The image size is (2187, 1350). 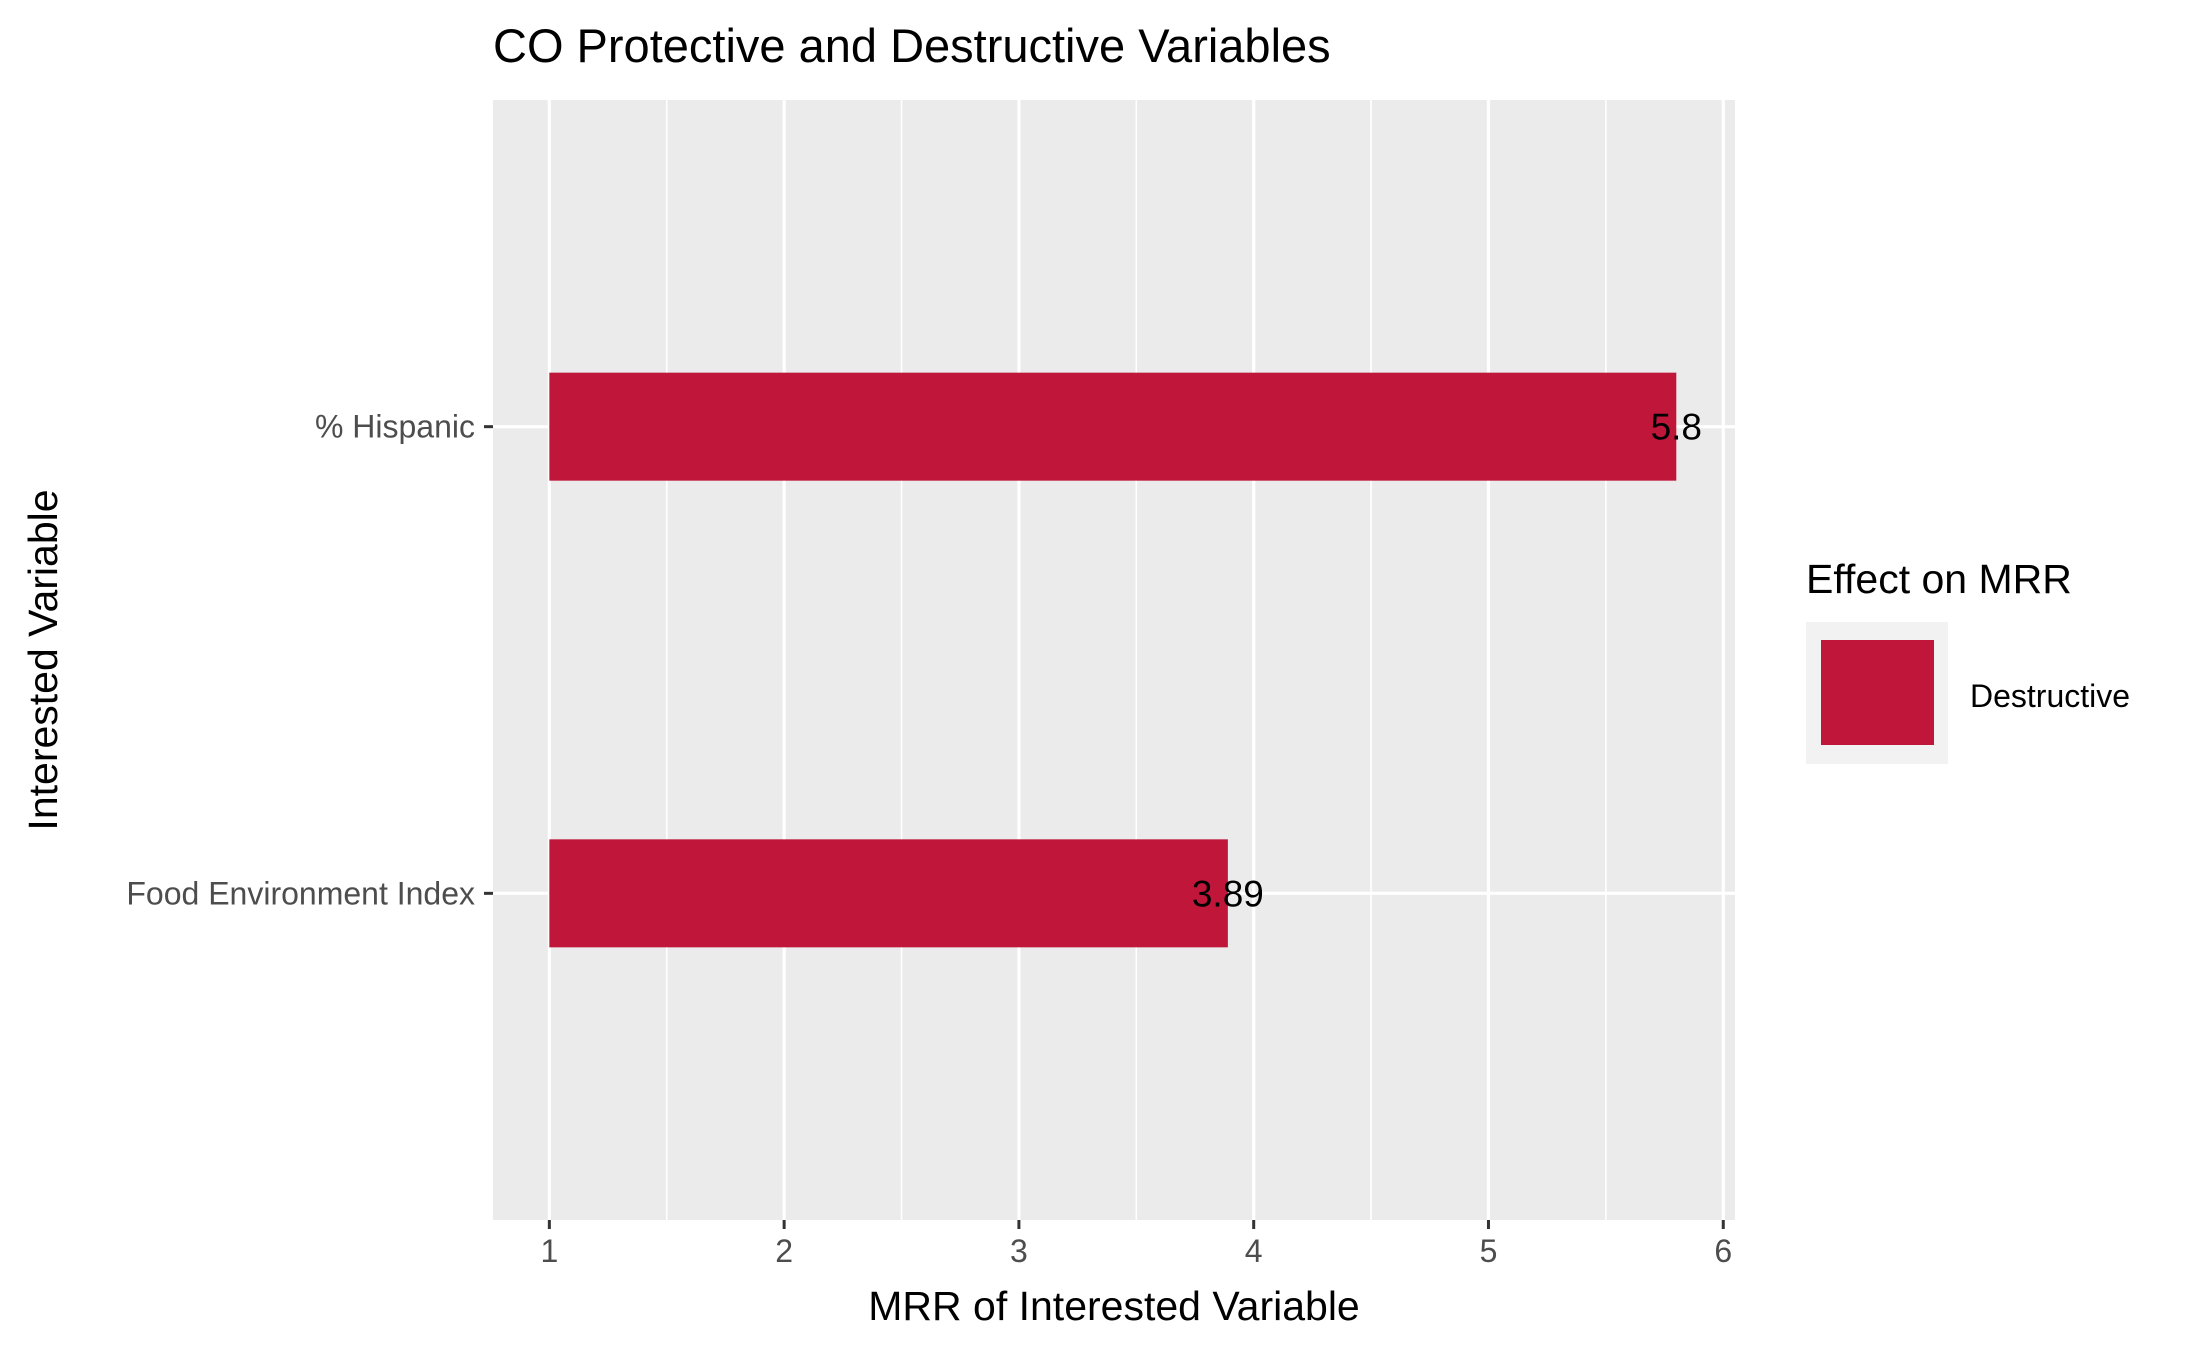 I want to click on y-tick-label: % Hispanic, so click(x=395, y=427).